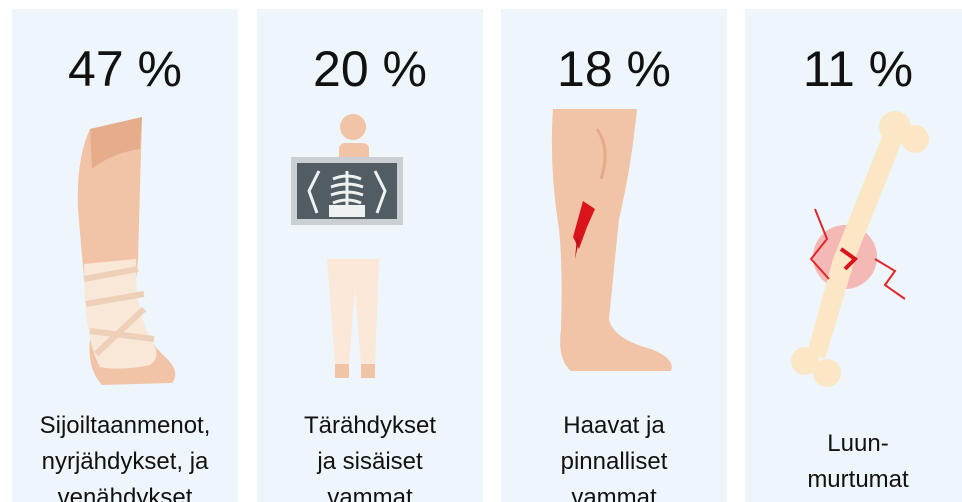 This screenshot has width=962, height=502. I want to click on label-line: Luun-, so click(858, 443).